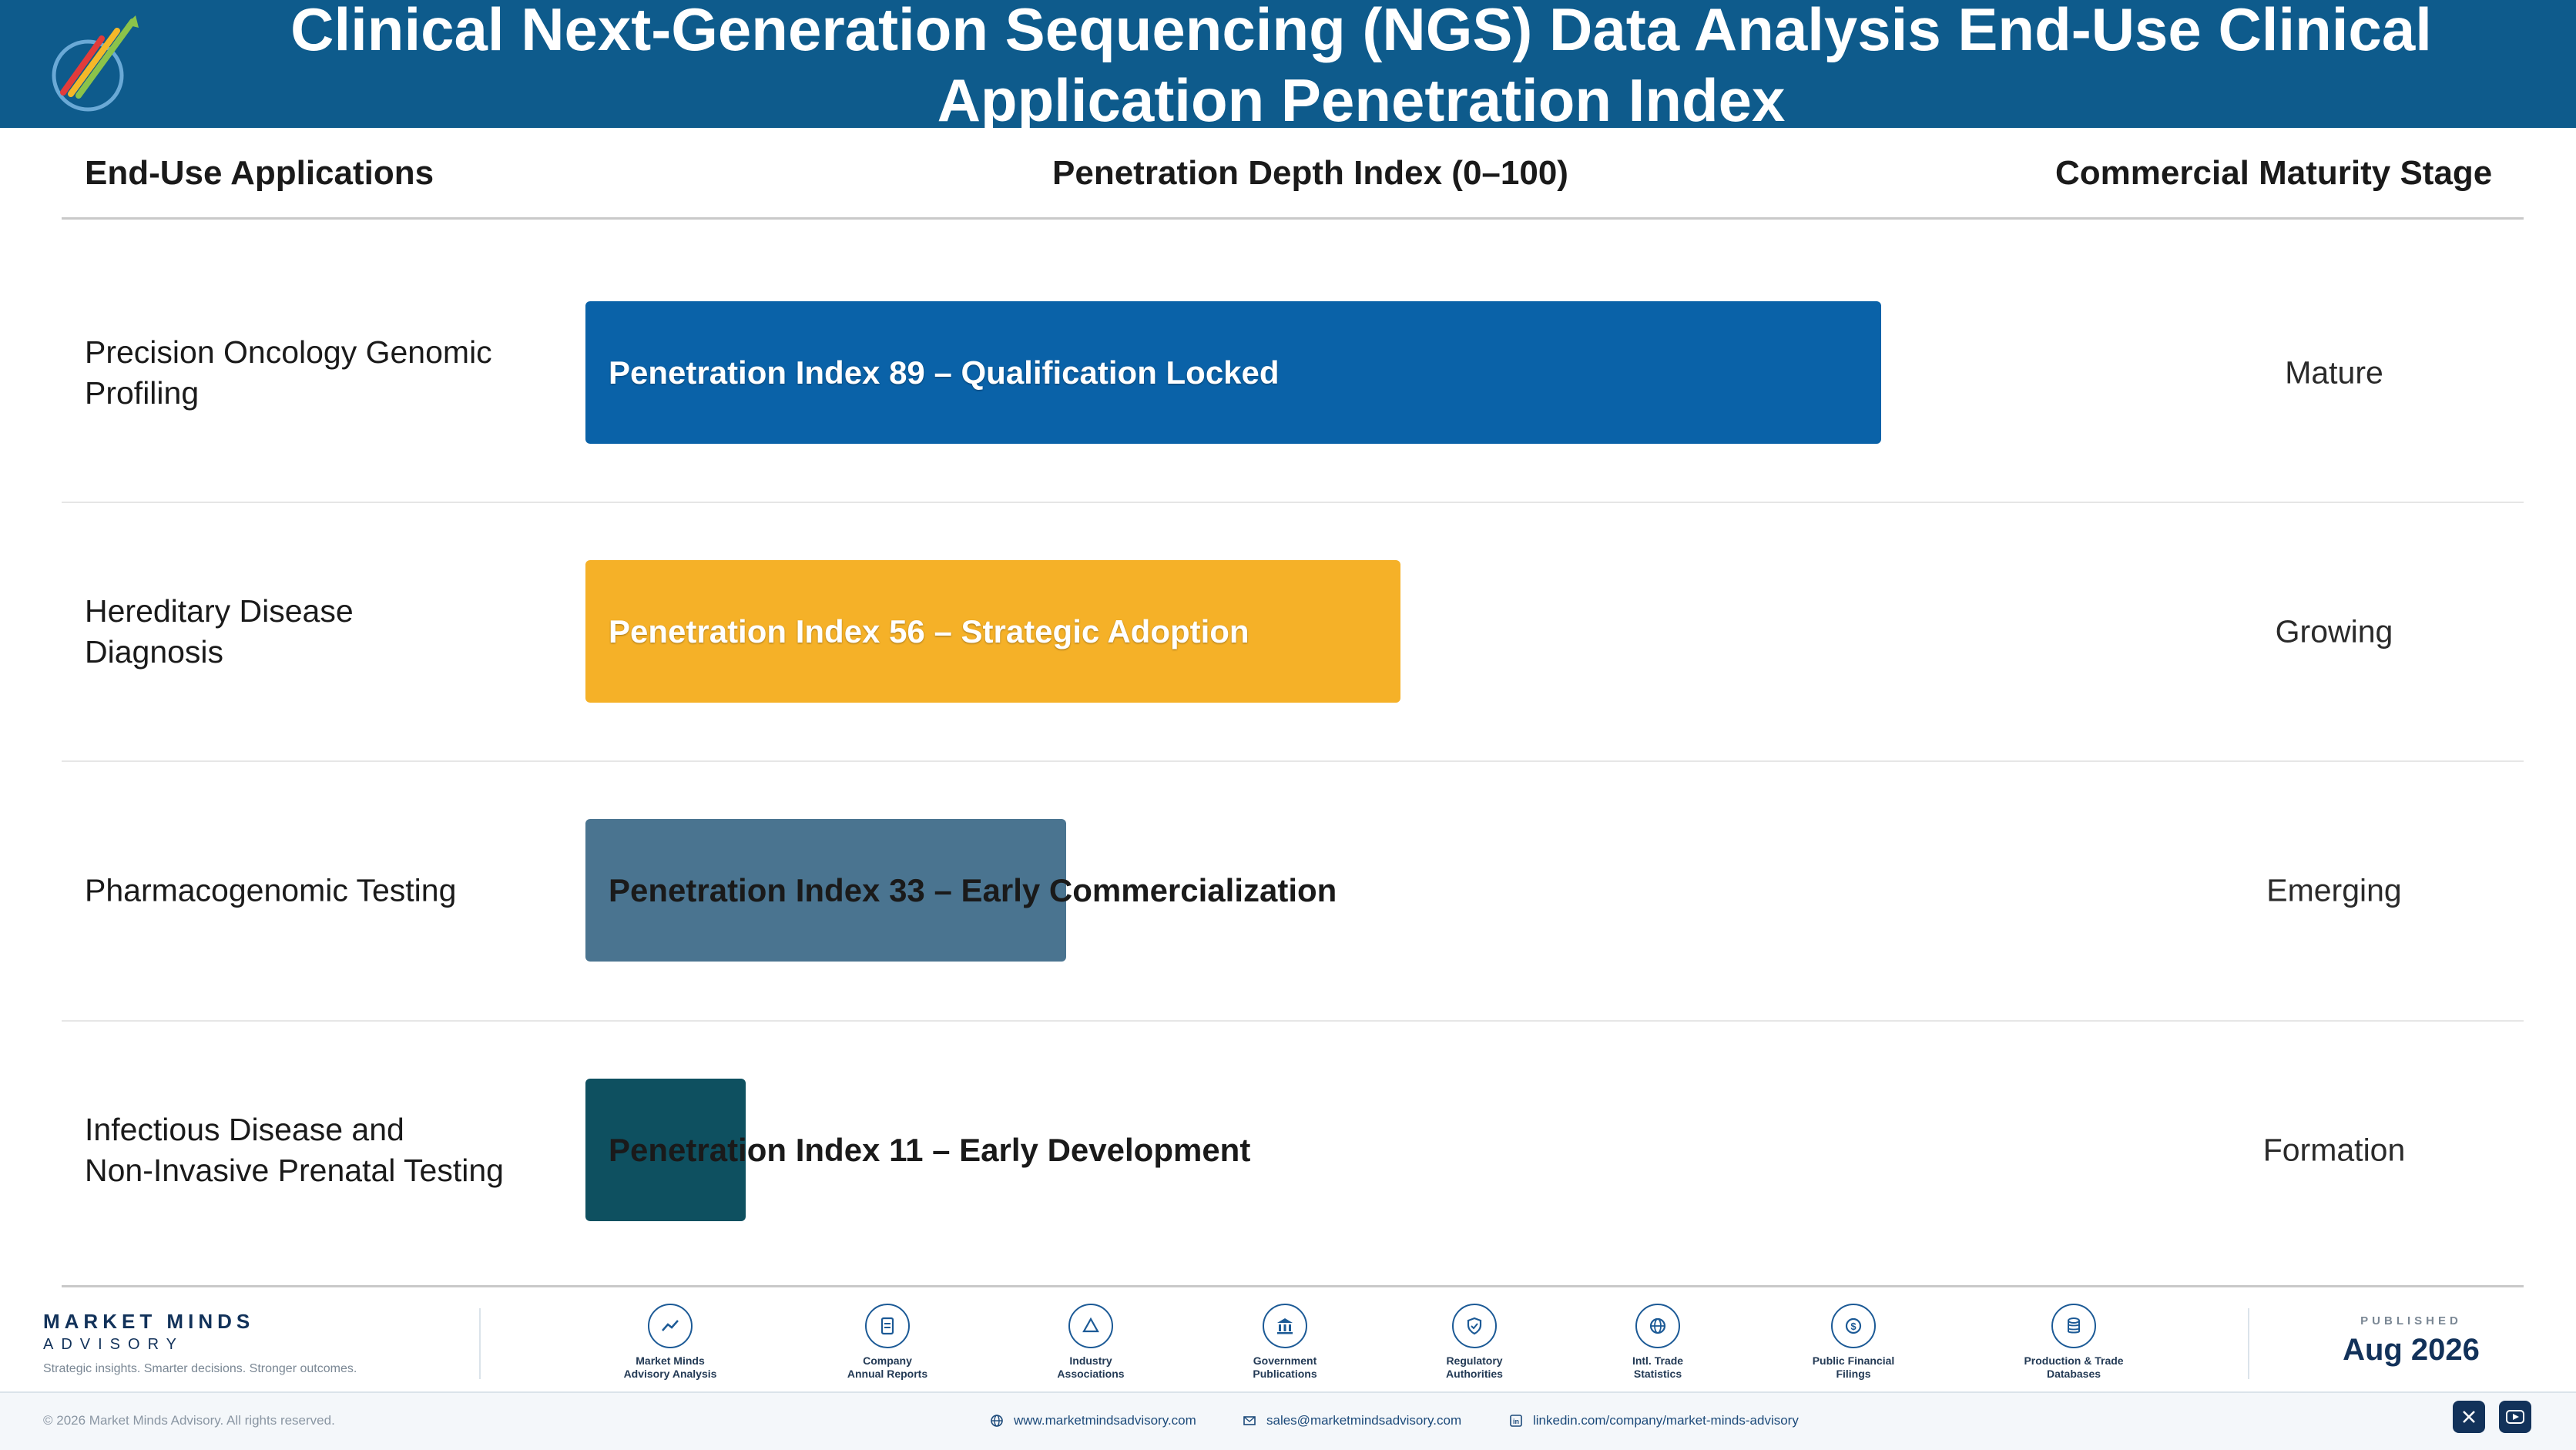 This screenshot has width=2576, height=1450. Describe the element at coordinates (1310, 173) in the screenshot. I see `column-header-penetration: Penetration Depth Index (0–100)` at that location.